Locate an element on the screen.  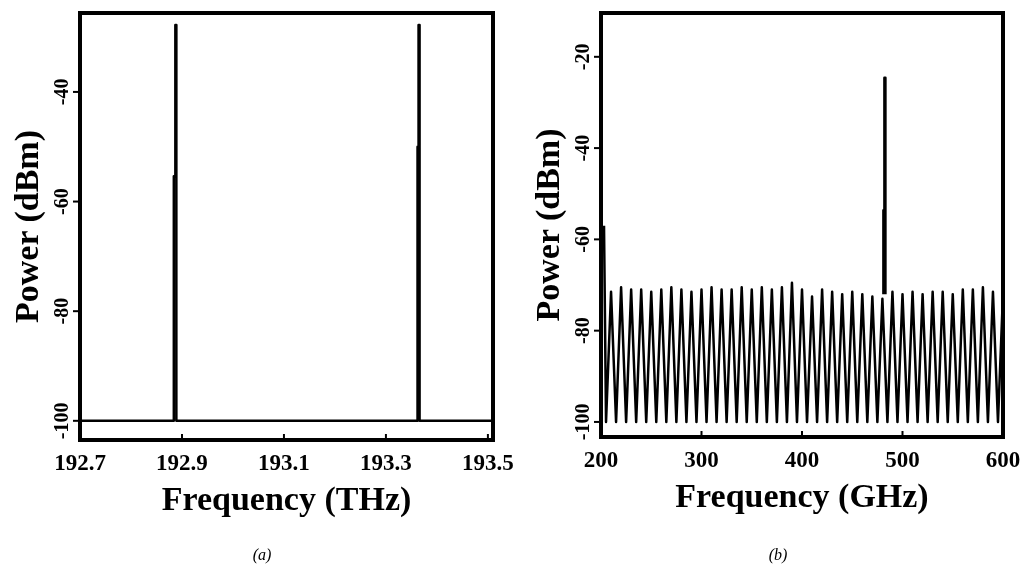
y-tick-label: -20 is located at coordinates (582, 57).